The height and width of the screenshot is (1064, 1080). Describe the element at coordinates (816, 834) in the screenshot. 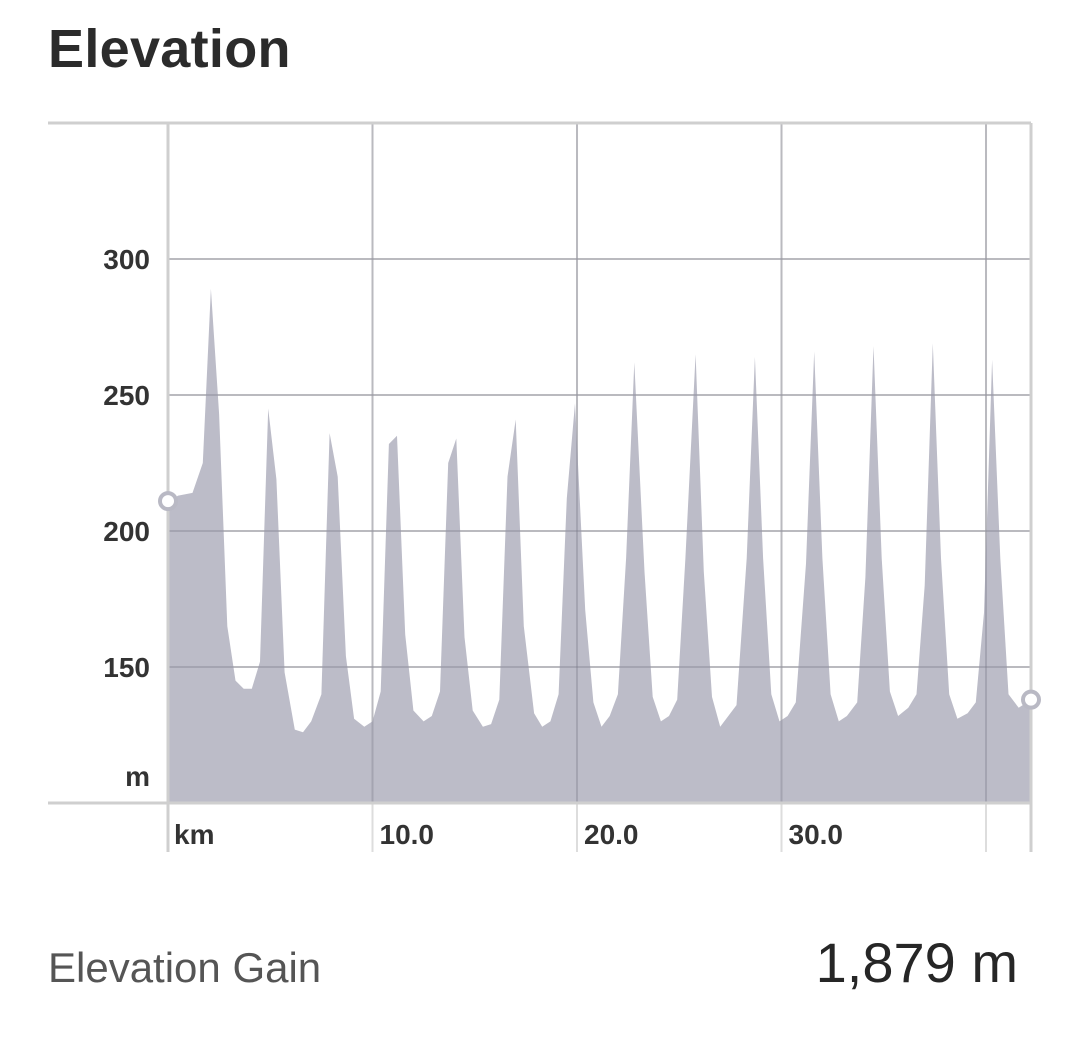

I see `x-tick-label: 30.0` at that location.